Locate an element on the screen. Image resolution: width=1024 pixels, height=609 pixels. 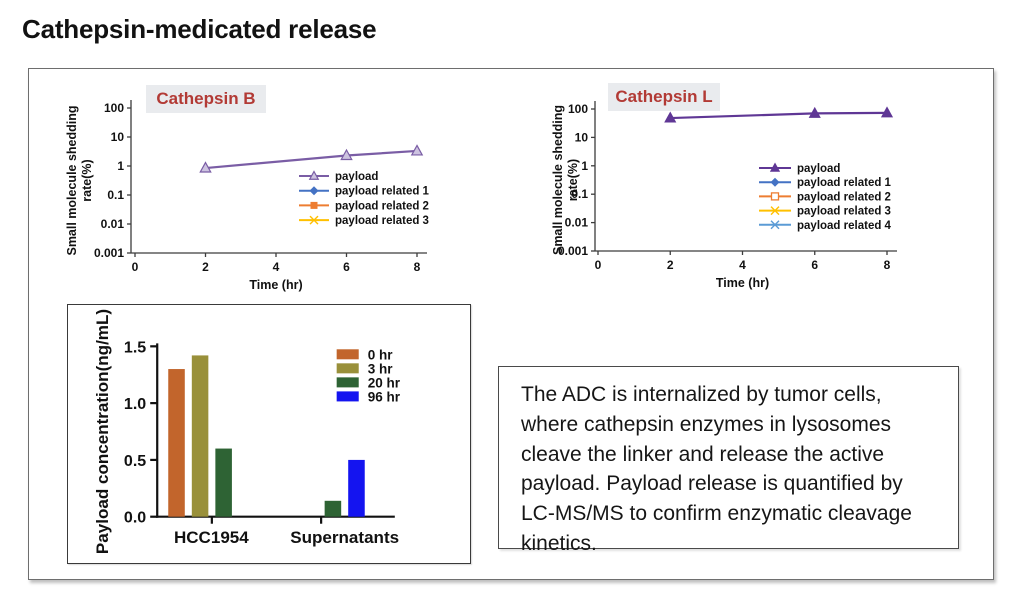
y-tick-label: 0.0 is located at coordinates (135, 518).